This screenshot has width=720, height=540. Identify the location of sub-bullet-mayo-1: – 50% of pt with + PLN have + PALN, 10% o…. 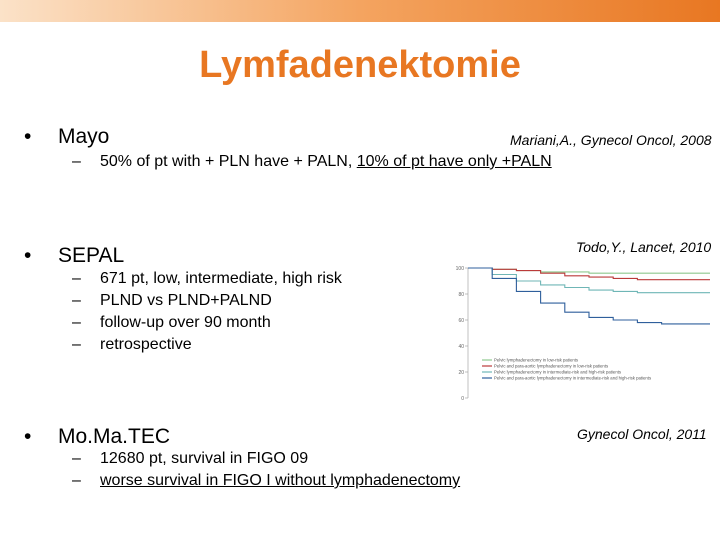
(312, 162).